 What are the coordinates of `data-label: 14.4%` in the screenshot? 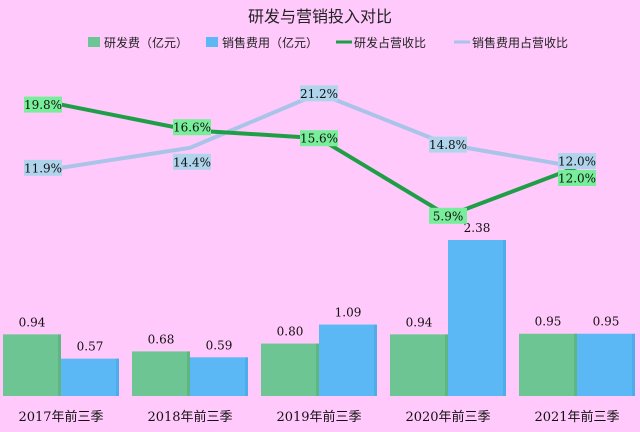 It's located at (192, 162).